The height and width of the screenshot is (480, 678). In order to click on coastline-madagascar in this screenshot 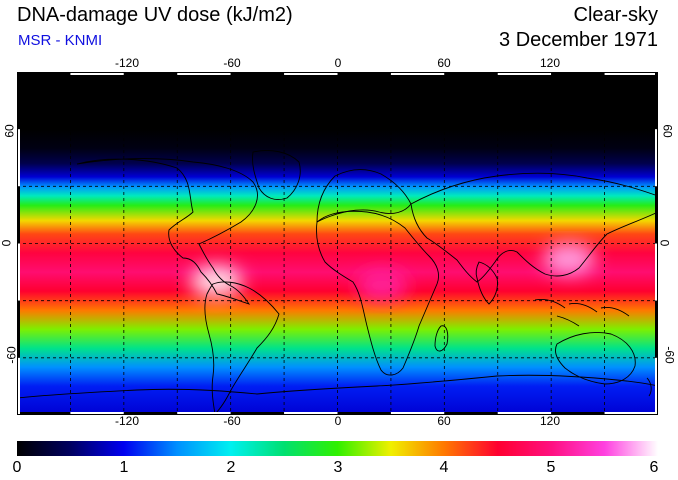, I will do `click(441, 338)`.